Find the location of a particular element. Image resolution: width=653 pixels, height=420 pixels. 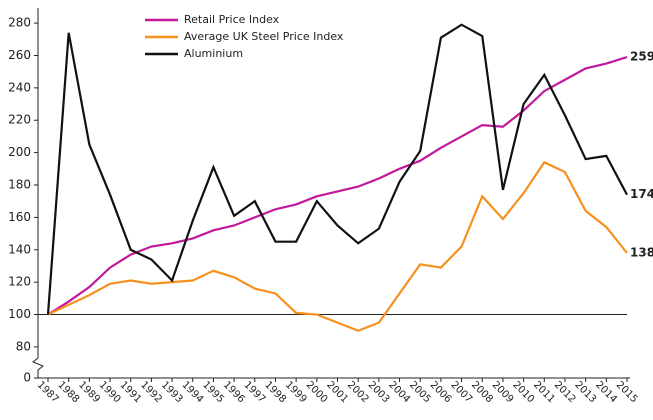

x-tick-label: 1992 is located at coordinates (151, 392).